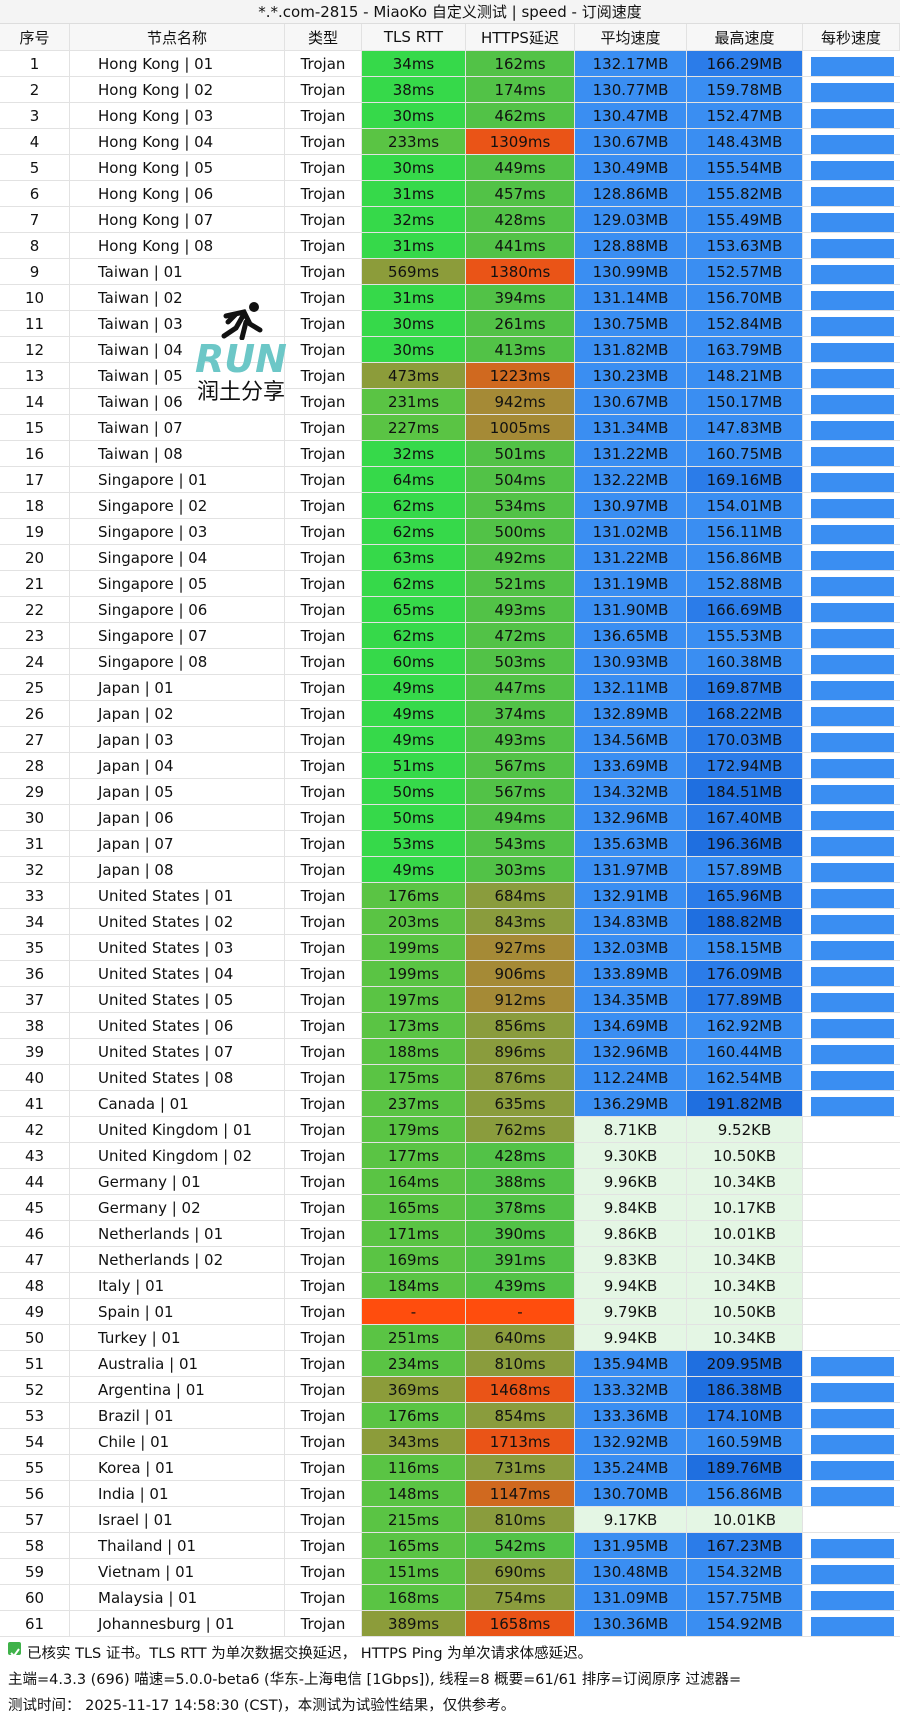 The image size is (900, 1731). Describe the element at coordinates (35, 870) in the screenshot. I see `index: 32` at that location.